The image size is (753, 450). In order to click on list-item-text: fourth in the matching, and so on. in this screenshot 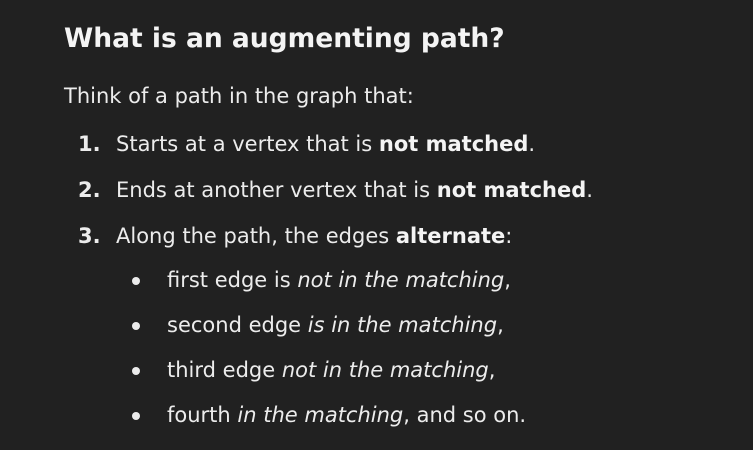, I will do `click(346, 415)`.